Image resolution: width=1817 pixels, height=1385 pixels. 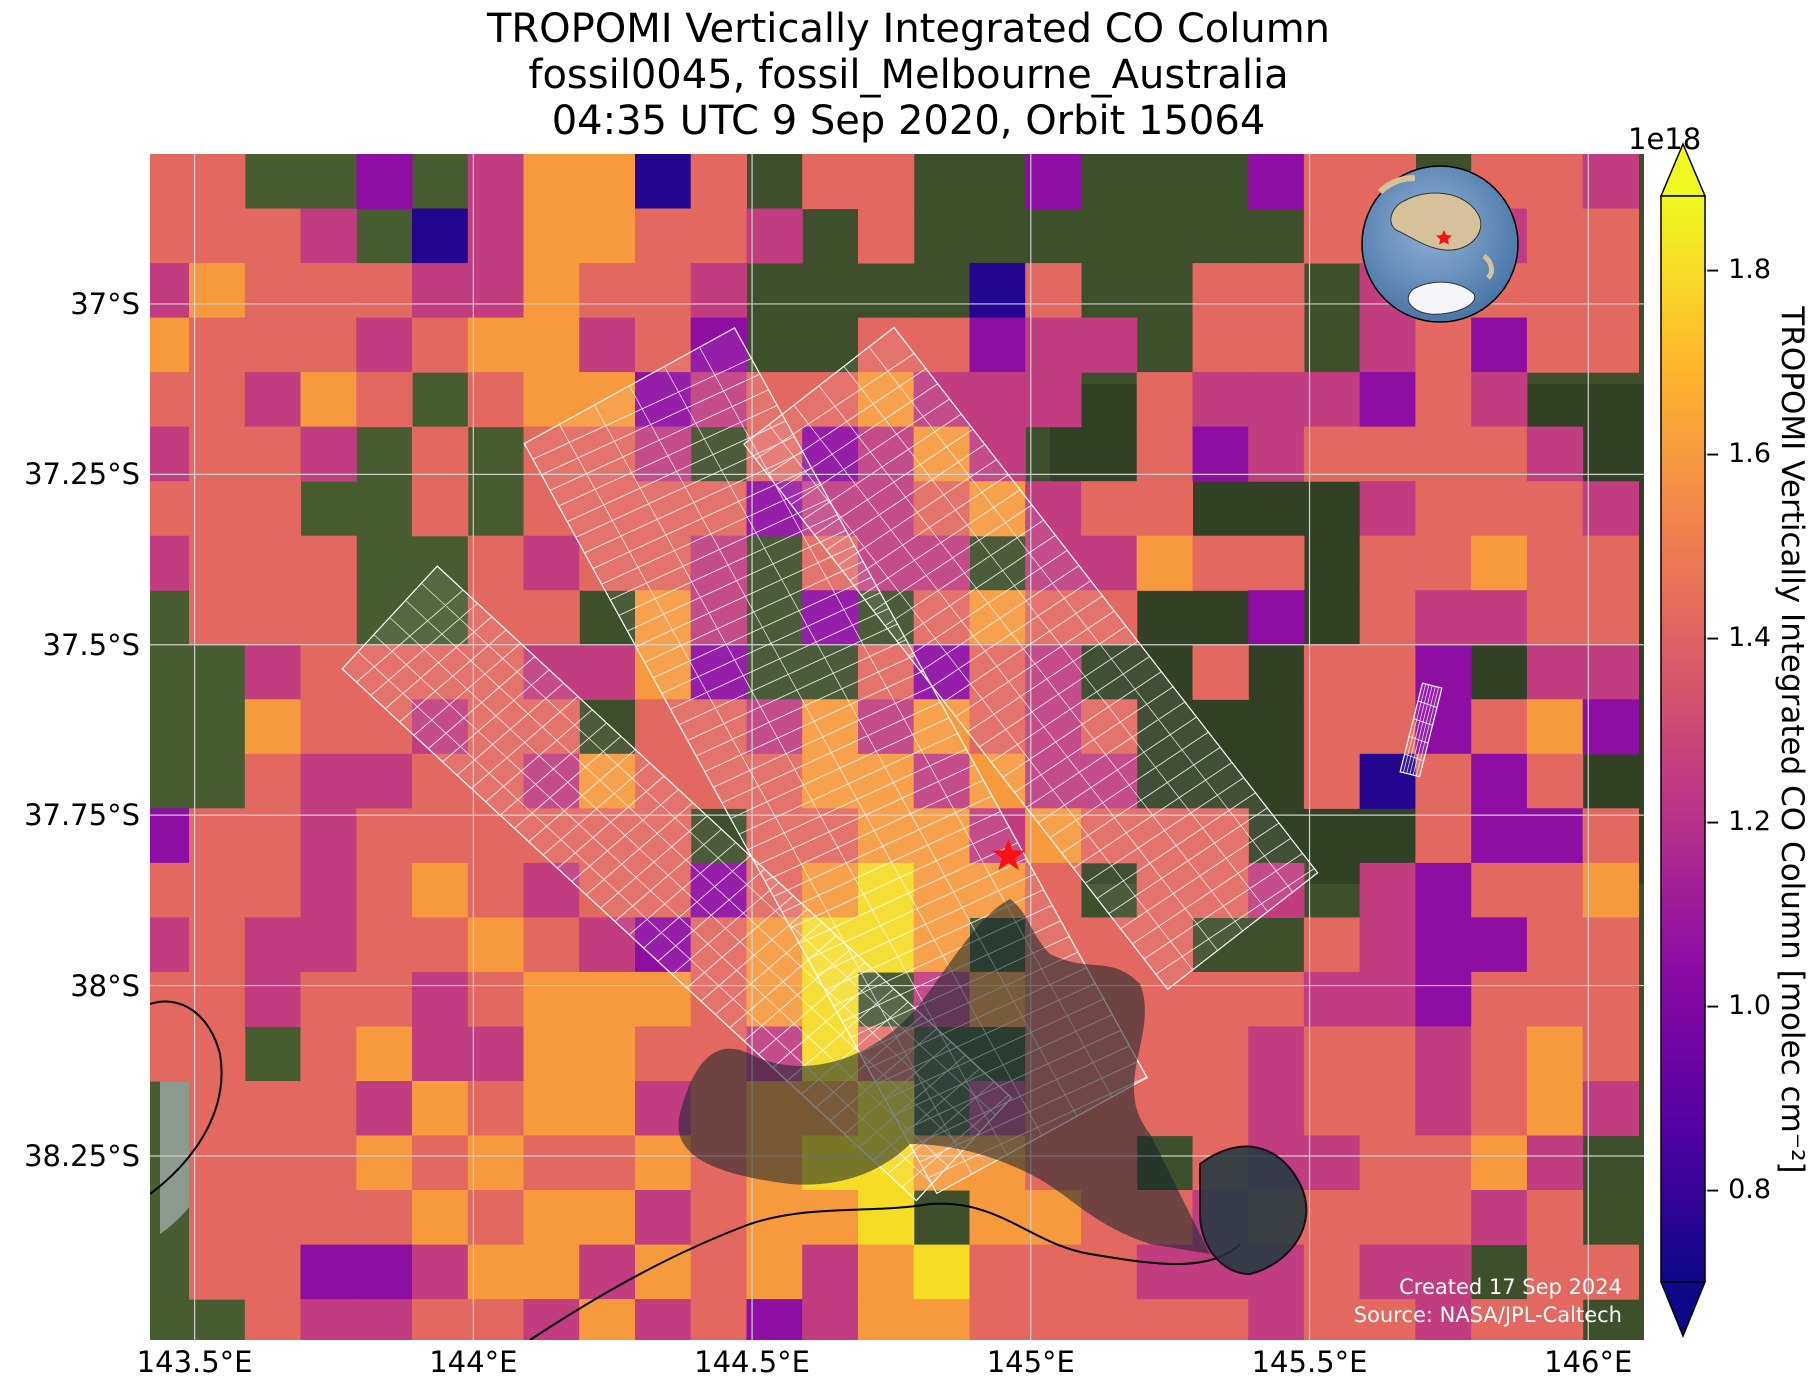 What do you see at coordinates (1588, 1362) in the screenshot?
I see `x-tick-label: 146°E` at bounding box center [1588, 1362].